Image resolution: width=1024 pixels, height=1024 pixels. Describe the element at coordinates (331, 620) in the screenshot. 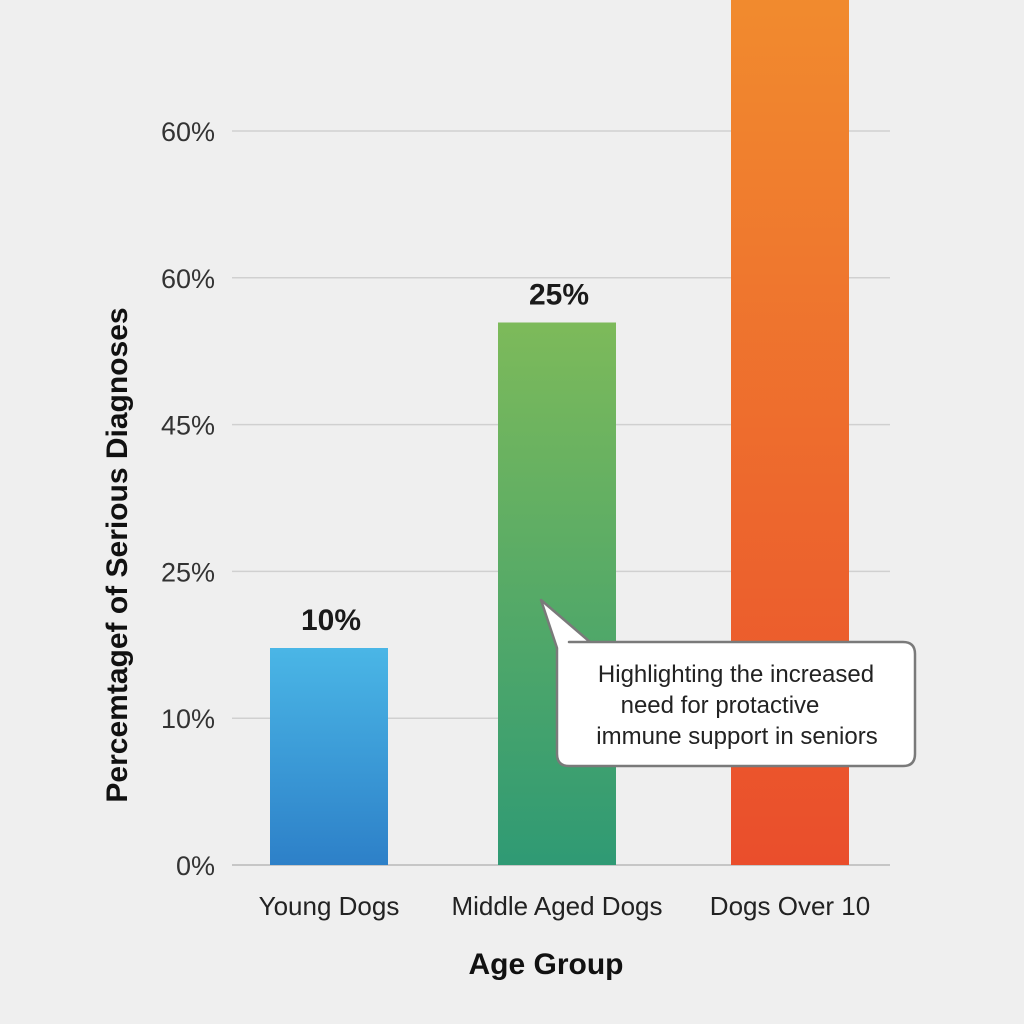

I see `bar-value-label: 10%` at that location.